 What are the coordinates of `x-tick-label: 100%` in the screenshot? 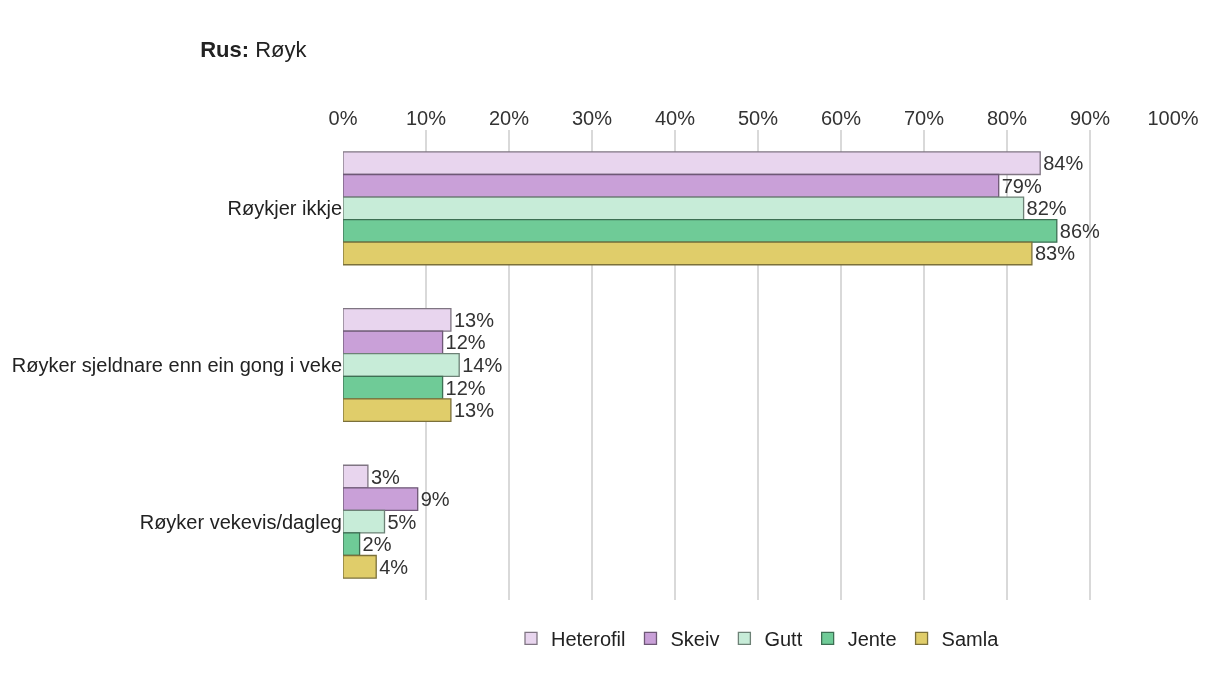 It's located at (1173, 118).